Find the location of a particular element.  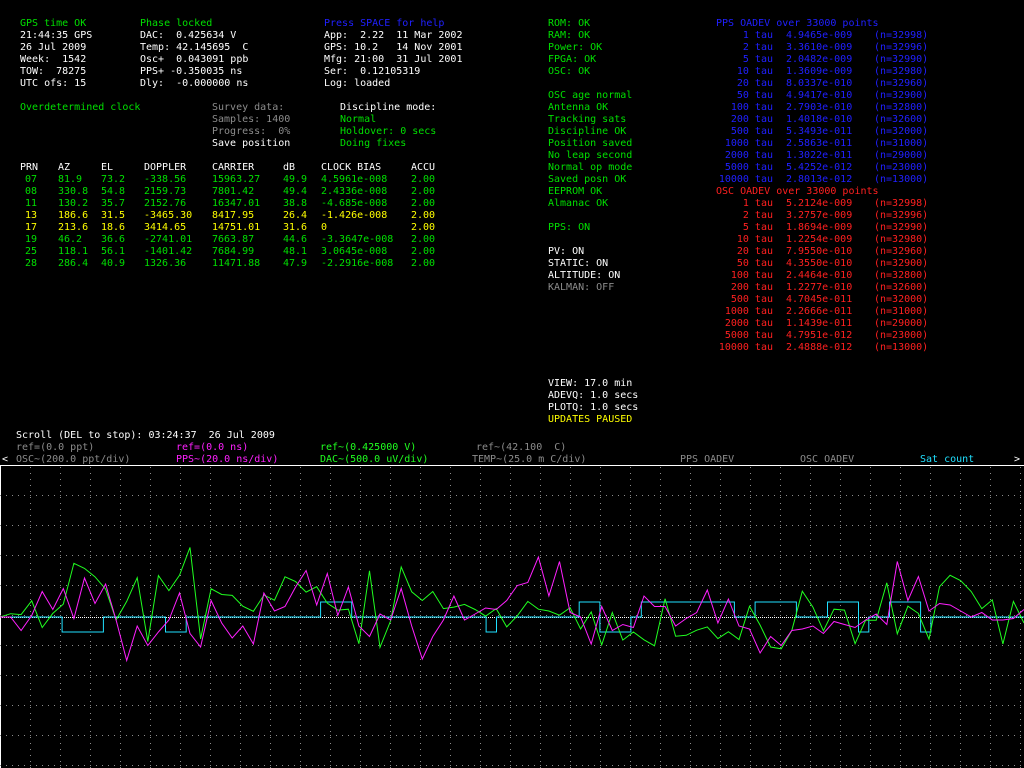

pps-oadev-legend: PPS OADEV is located at coordinates (707, 459).